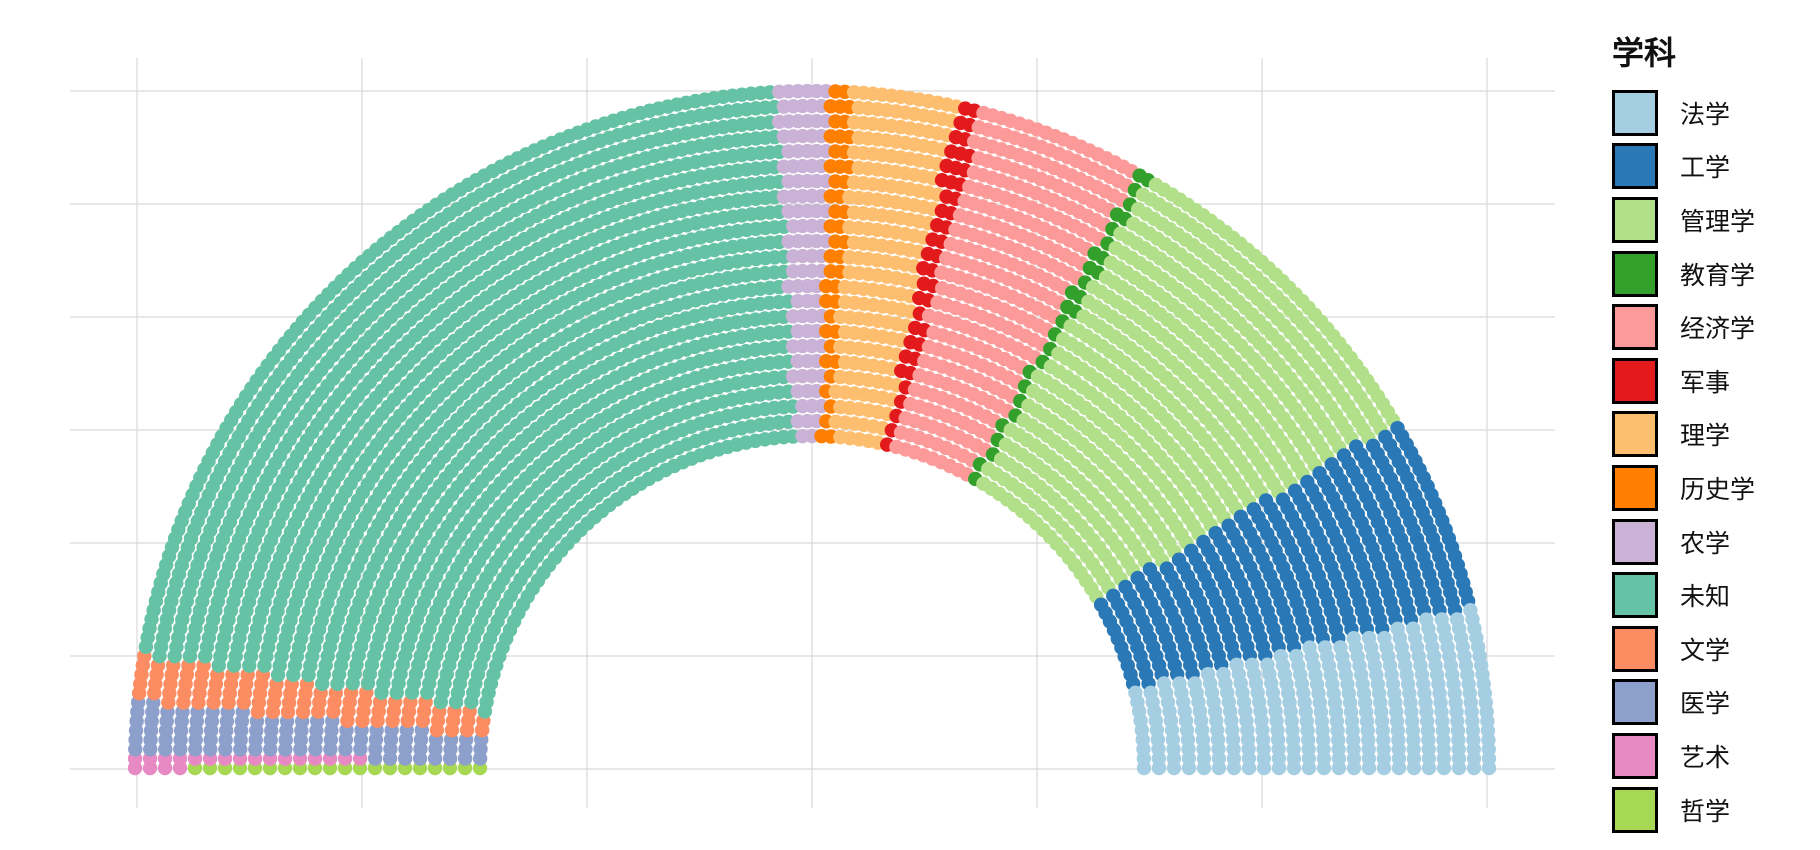  I want to click on legend-item: 医学, so click(1683, 703).